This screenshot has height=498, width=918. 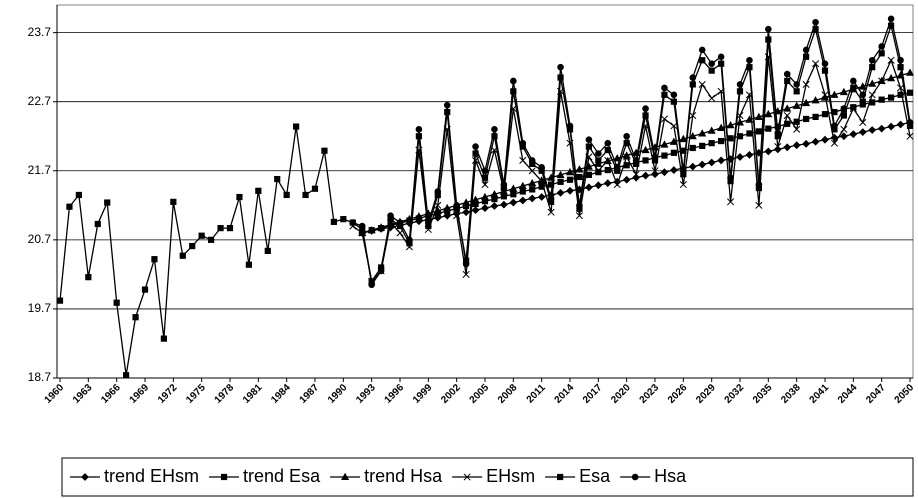 What do you see at coordinates (403, 476) in the screenshot?
I see `legend-label: trend Hsa` at bounding box center [403, 476].